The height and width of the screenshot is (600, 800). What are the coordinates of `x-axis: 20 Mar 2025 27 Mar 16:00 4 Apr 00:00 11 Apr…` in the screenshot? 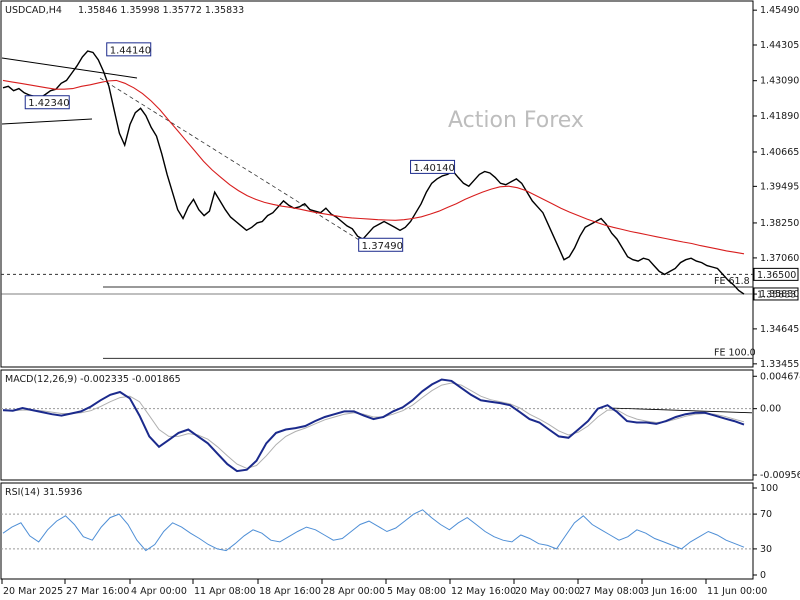 It's located at (384, 588).